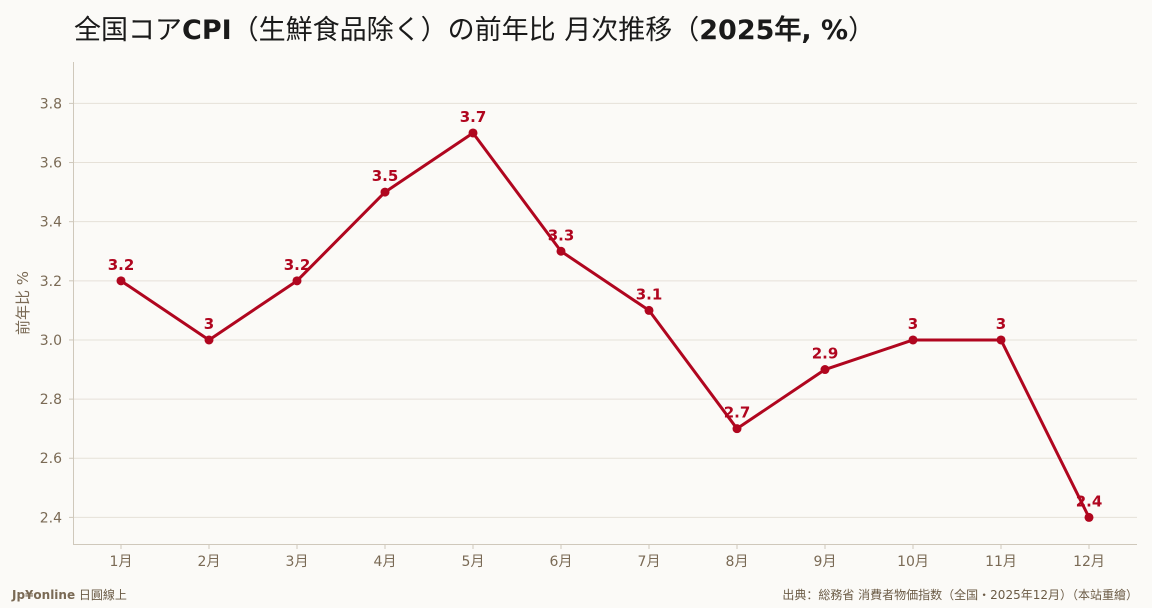  What do you see at coordinates (960, 595) in the screenshot?
I see `footer-source: 出典：総務省 消費者物価指数（全国・2025年12月）（本站重繪）` at bounding box center [960, 595].